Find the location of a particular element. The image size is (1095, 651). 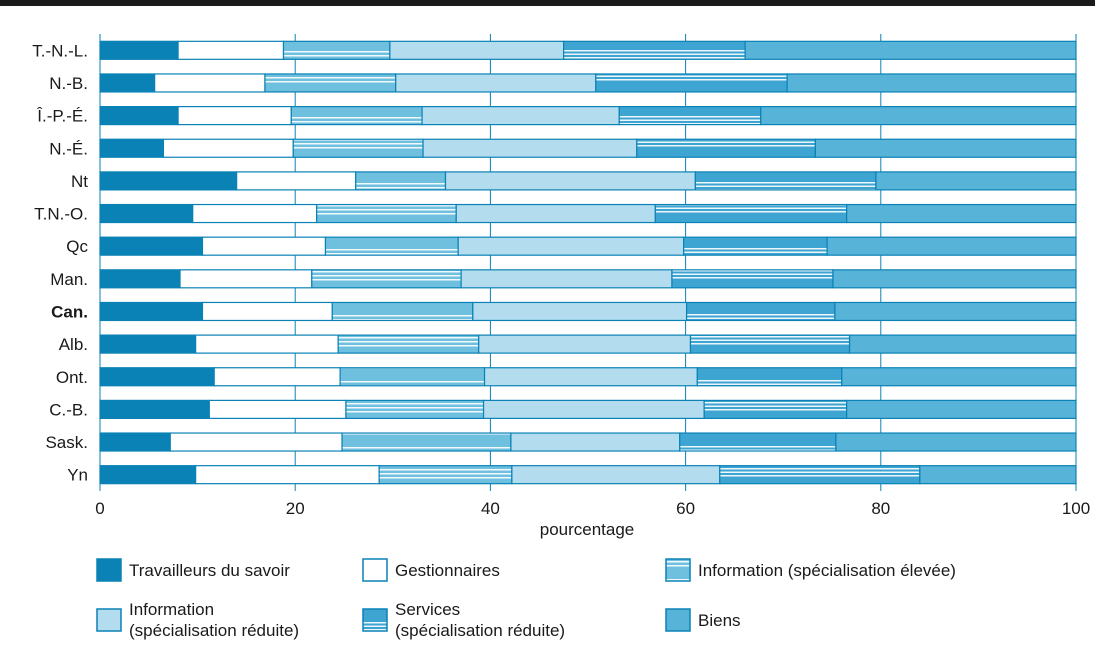

legend-label: Information is located at coordinates (171, 609).